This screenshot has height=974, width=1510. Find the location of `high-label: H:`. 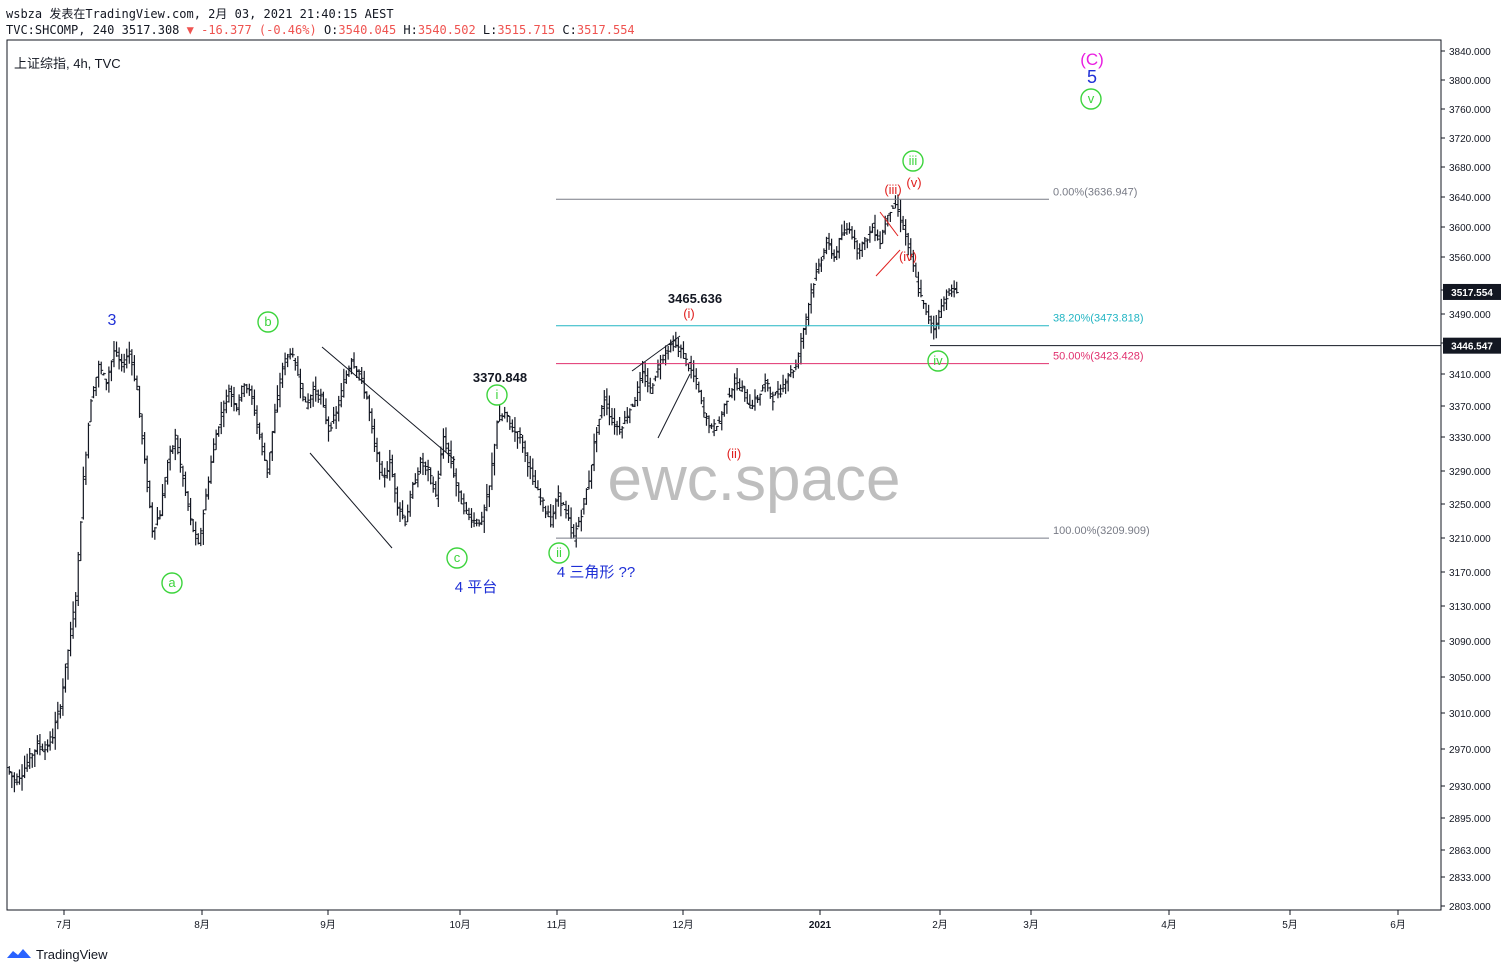

high-label: H: is located at coordinates (410, 30).